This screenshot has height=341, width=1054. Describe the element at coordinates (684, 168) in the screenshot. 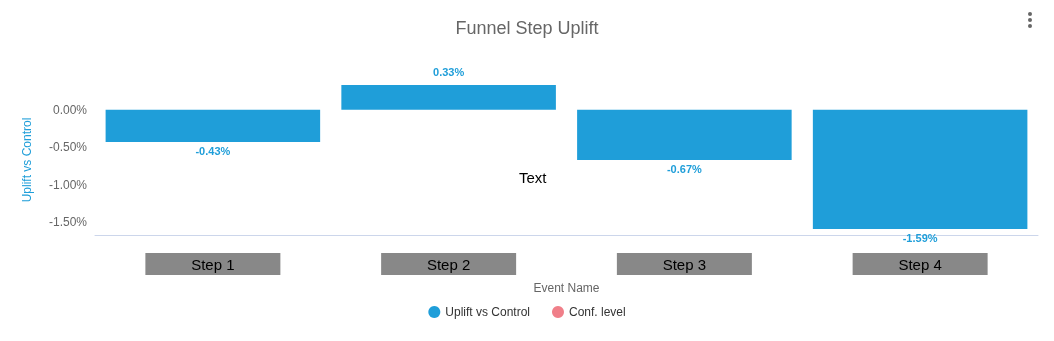

I see `data-label: -0.67%` at that location.